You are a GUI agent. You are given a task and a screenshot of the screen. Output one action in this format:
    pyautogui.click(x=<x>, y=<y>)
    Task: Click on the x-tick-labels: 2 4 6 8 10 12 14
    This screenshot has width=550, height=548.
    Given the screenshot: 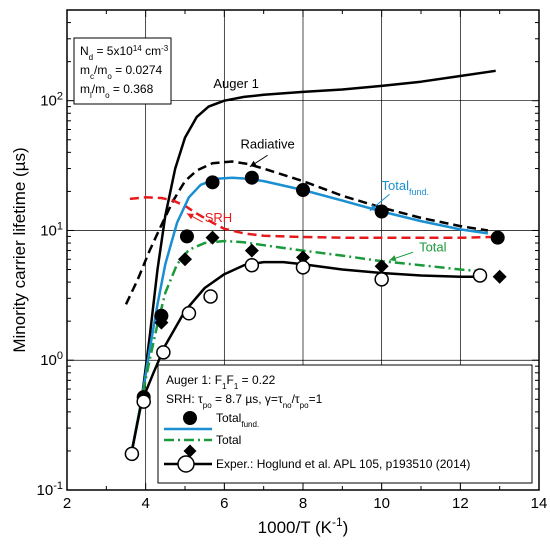 What is the action you would take?
    pyautogui.click(x=305, y=503)
    